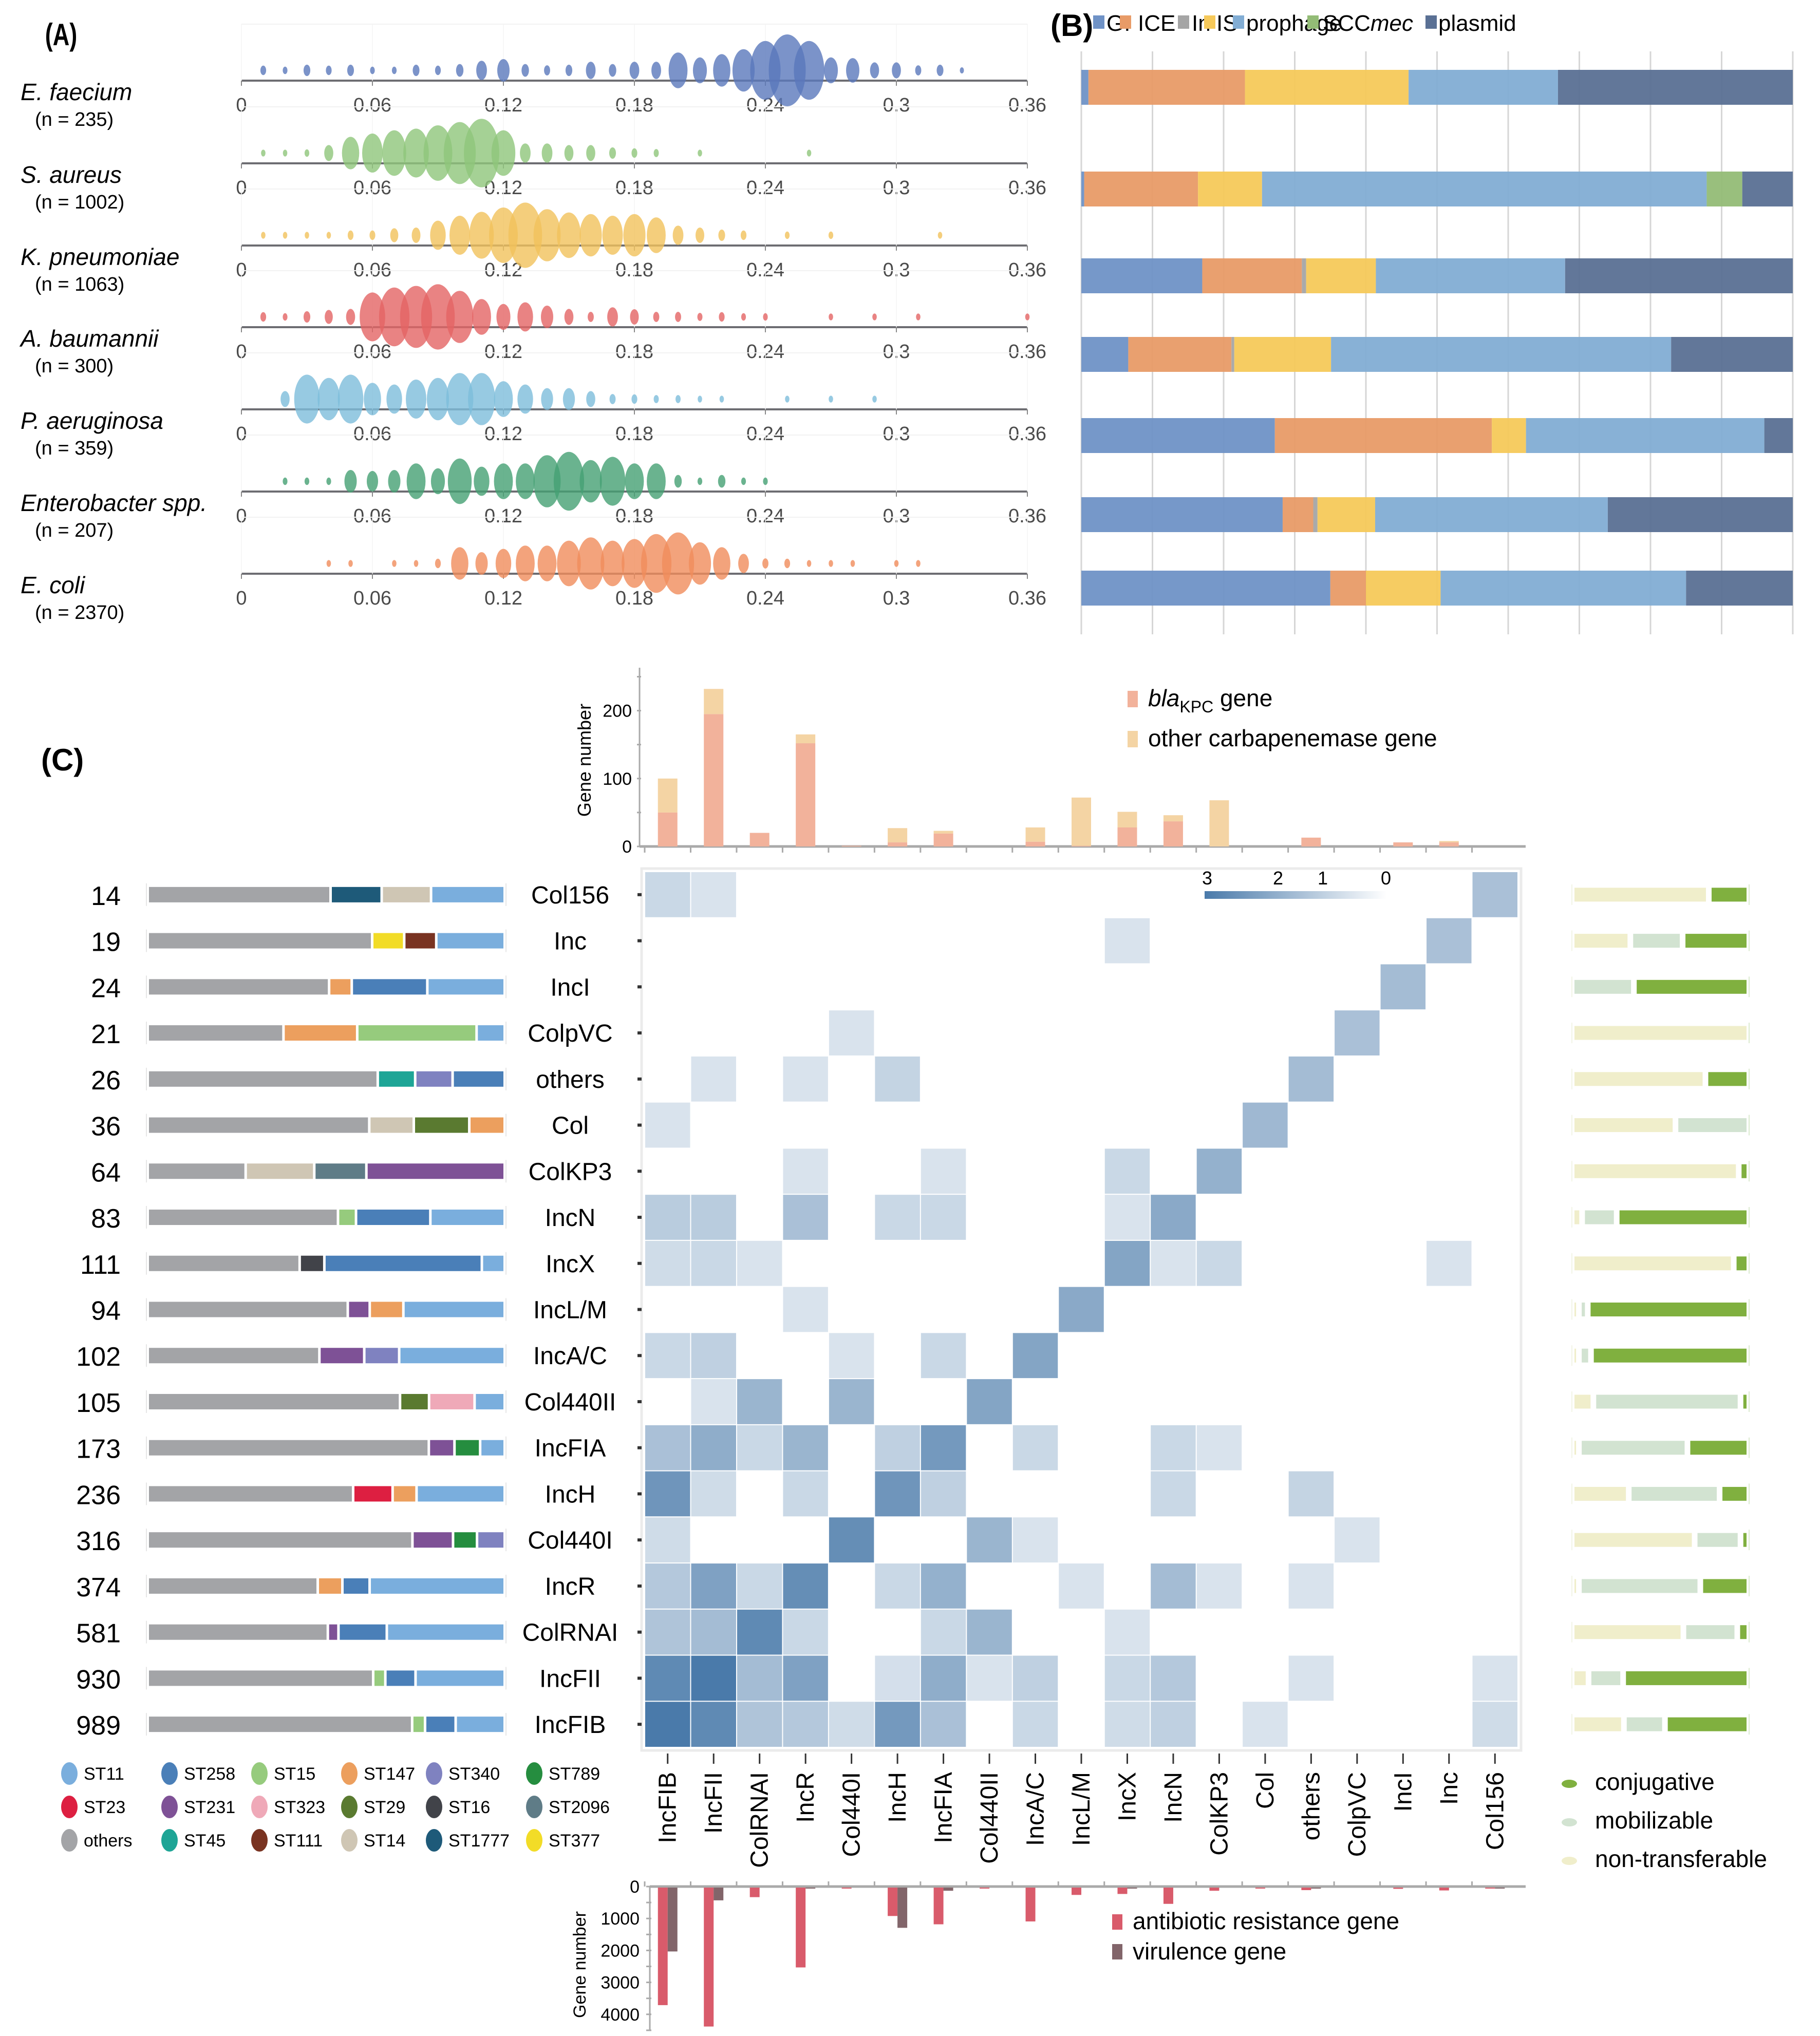  I want to click on isolate-count: 111, so click(100, 1265).